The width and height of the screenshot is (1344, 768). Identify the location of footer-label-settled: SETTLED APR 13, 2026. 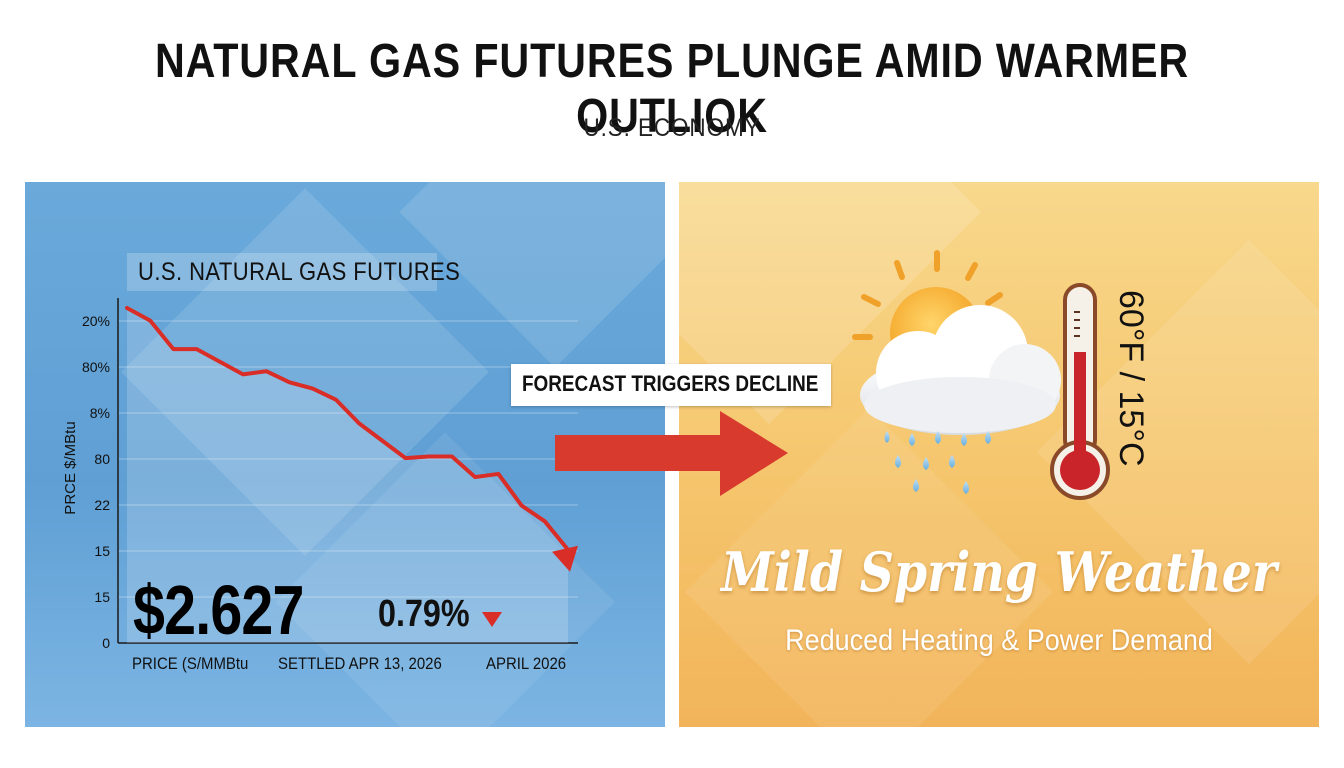
(360, 663).